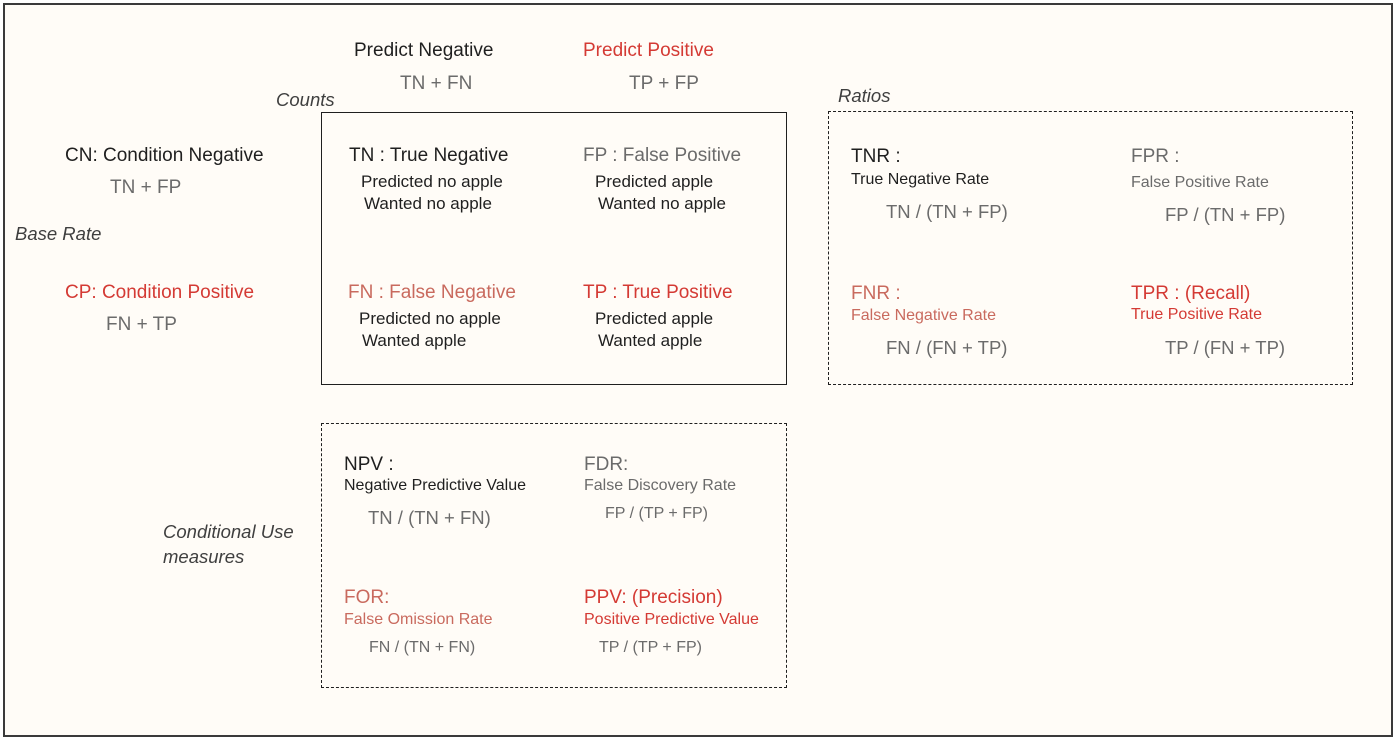 This screenshot has width=1400, height=743. What do you see at coordinates (656, 513) in the screenshot?
I see `fdr-formula: FP / (TP + FP)` at bounding box center [656, 513].